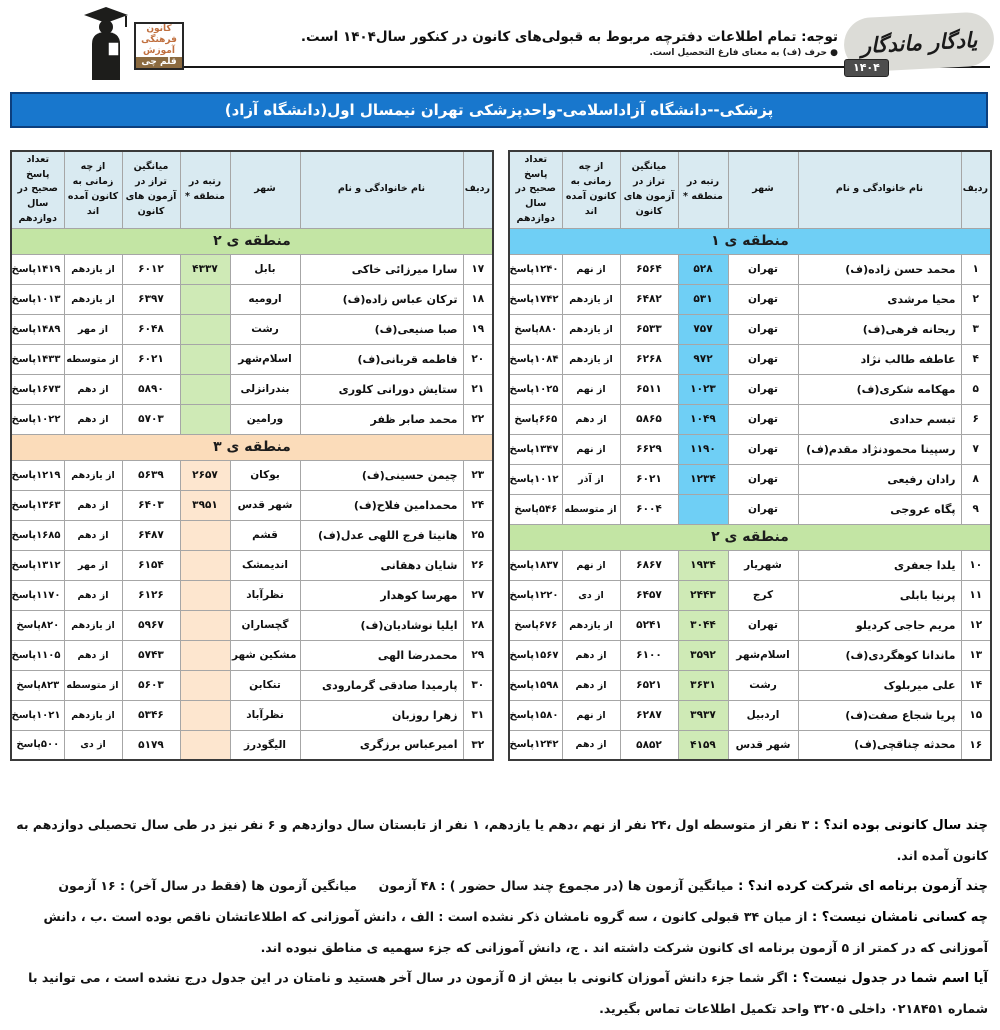  I want to click on cell-city: ورامین, so click(265, 419).